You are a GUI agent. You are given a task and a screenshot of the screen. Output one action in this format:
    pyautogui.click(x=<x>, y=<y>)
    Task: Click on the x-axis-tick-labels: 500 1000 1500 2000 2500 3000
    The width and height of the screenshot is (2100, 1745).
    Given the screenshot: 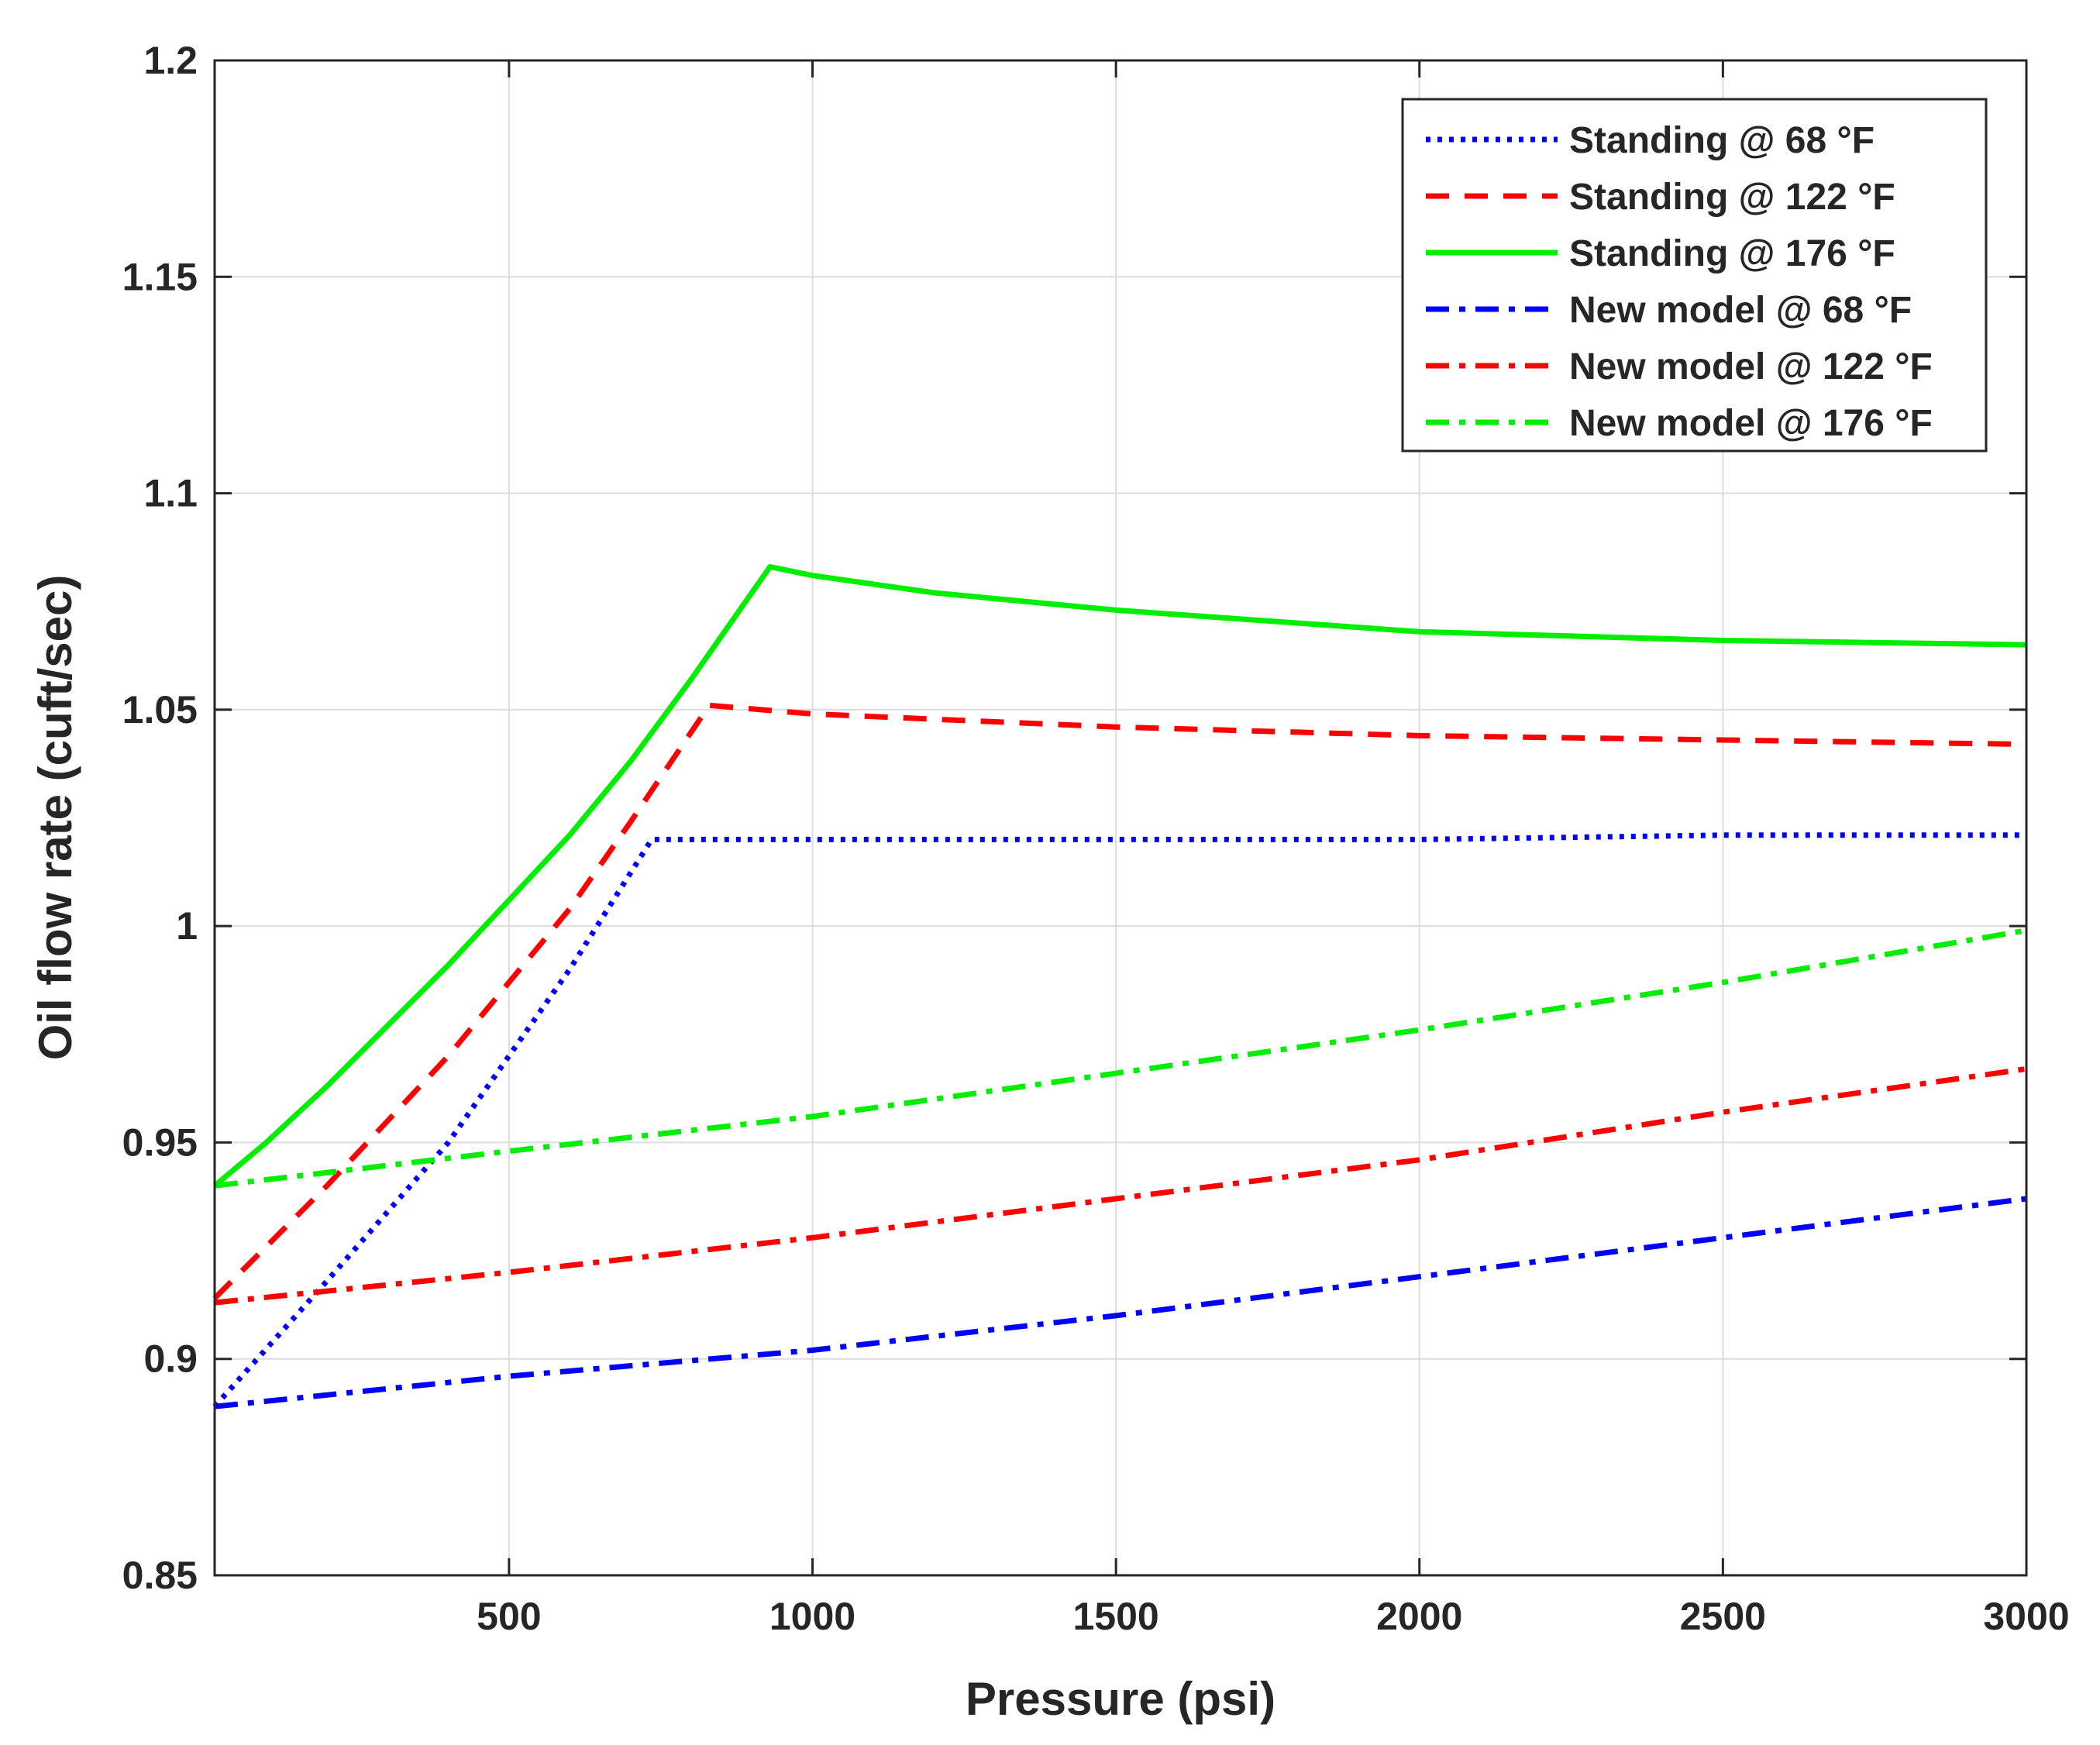 What is the action you would take?
    pyautogui.click(x=1273, y=1616)
    